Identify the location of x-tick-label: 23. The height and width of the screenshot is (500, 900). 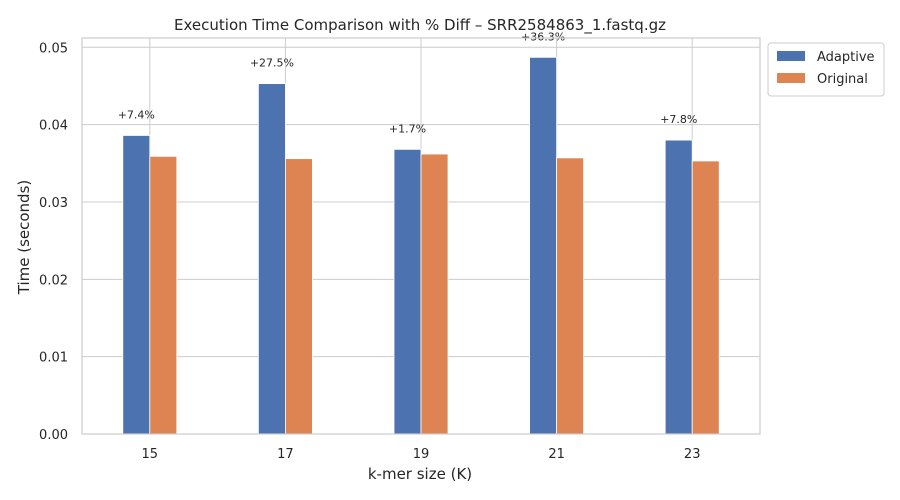
(692, 454).